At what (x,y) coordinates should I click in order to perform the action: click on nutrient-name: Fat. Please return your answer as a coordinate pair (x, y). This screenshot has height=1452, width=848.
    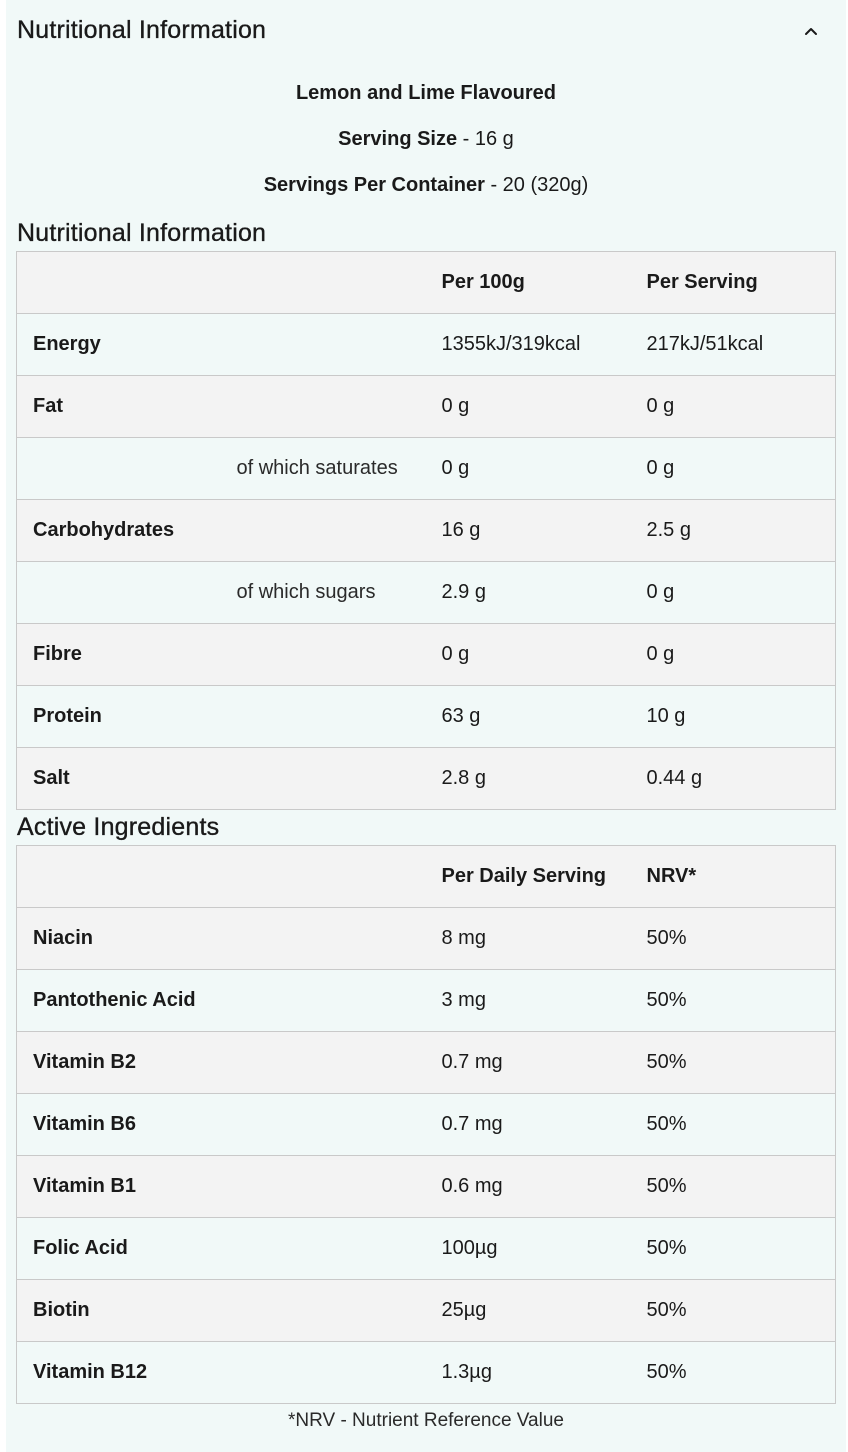
    Looking at the image, I should click on (116, 406).